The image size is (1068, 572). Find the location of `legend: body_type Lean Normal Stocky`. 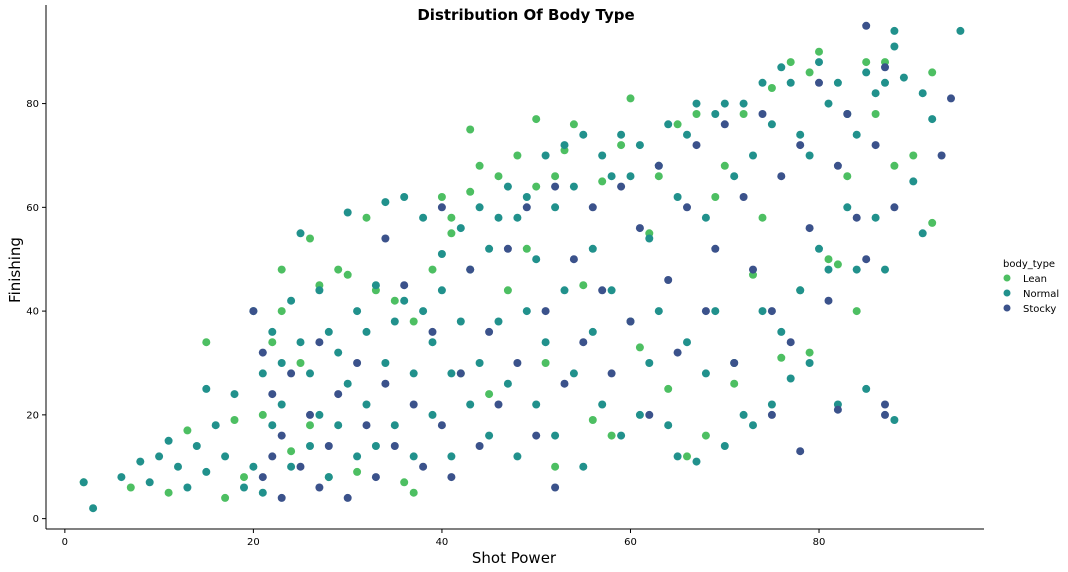

legend: body_type Lean Normal Stocky is located at coordinates (1031, 287).